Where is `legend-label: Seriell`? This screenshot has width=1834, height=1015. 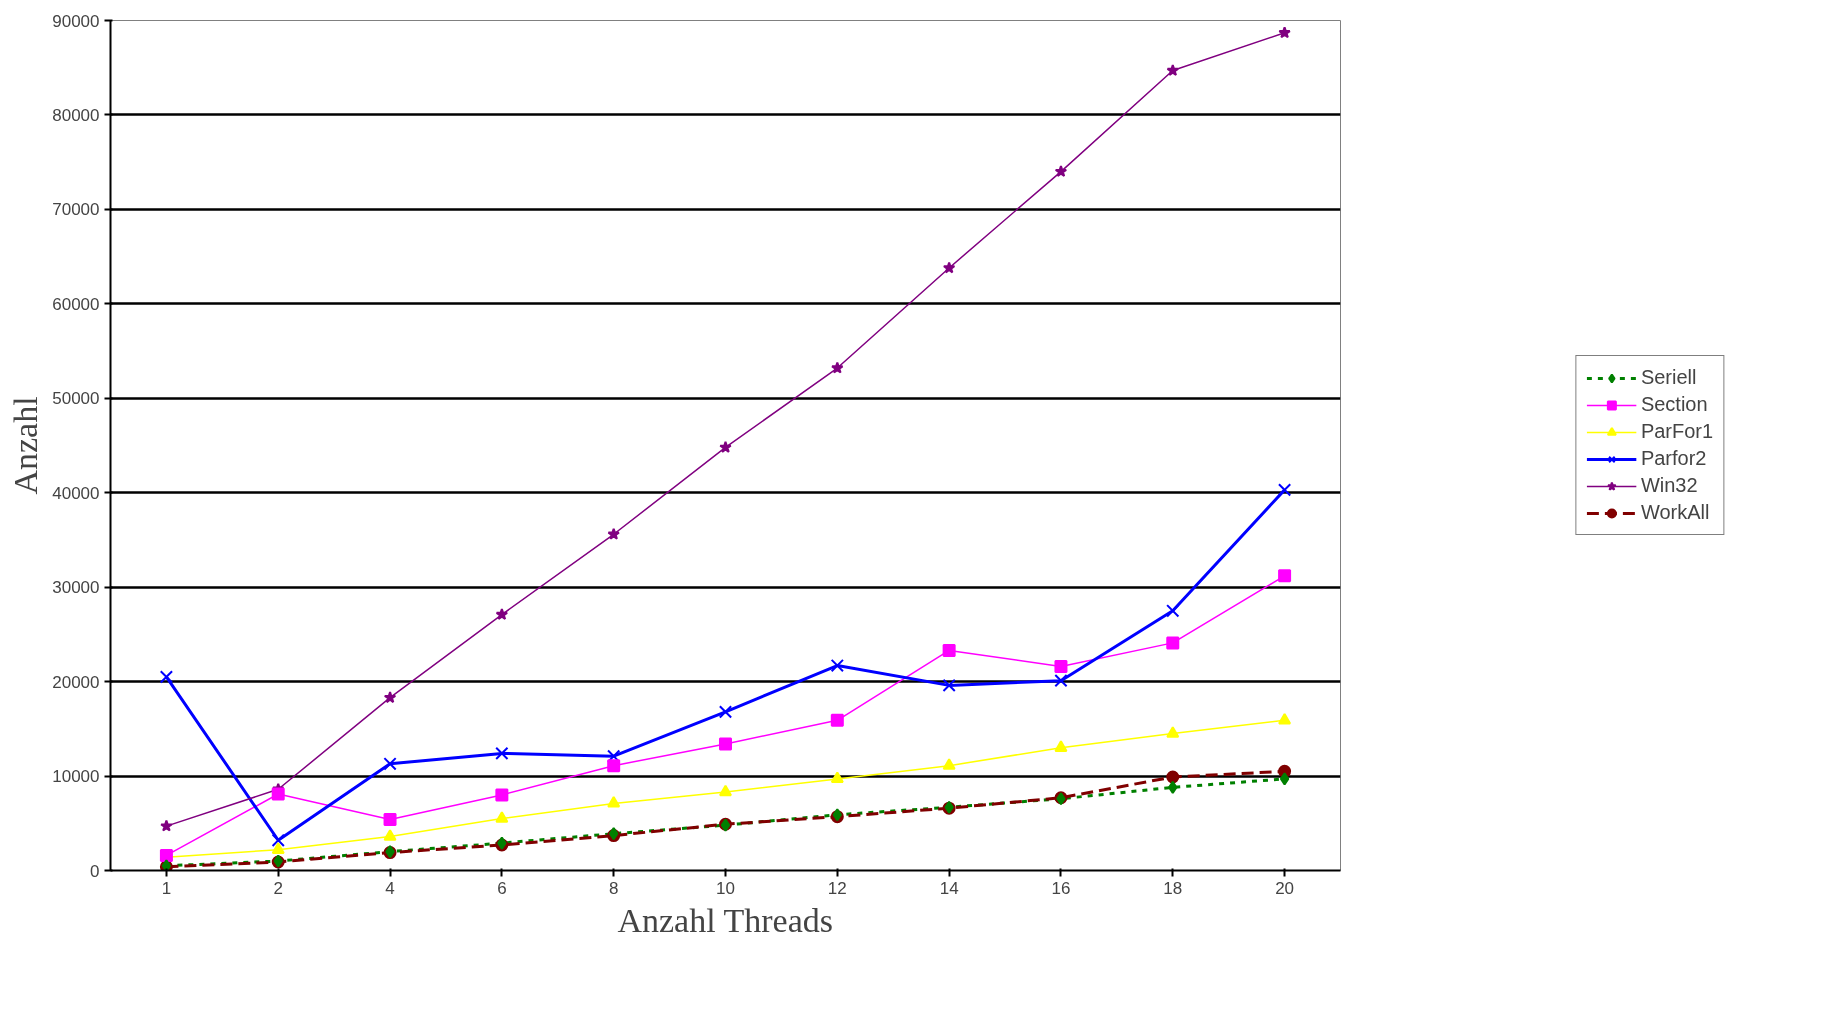 legend-label: Seriell is located at coordinates (1668, 377).